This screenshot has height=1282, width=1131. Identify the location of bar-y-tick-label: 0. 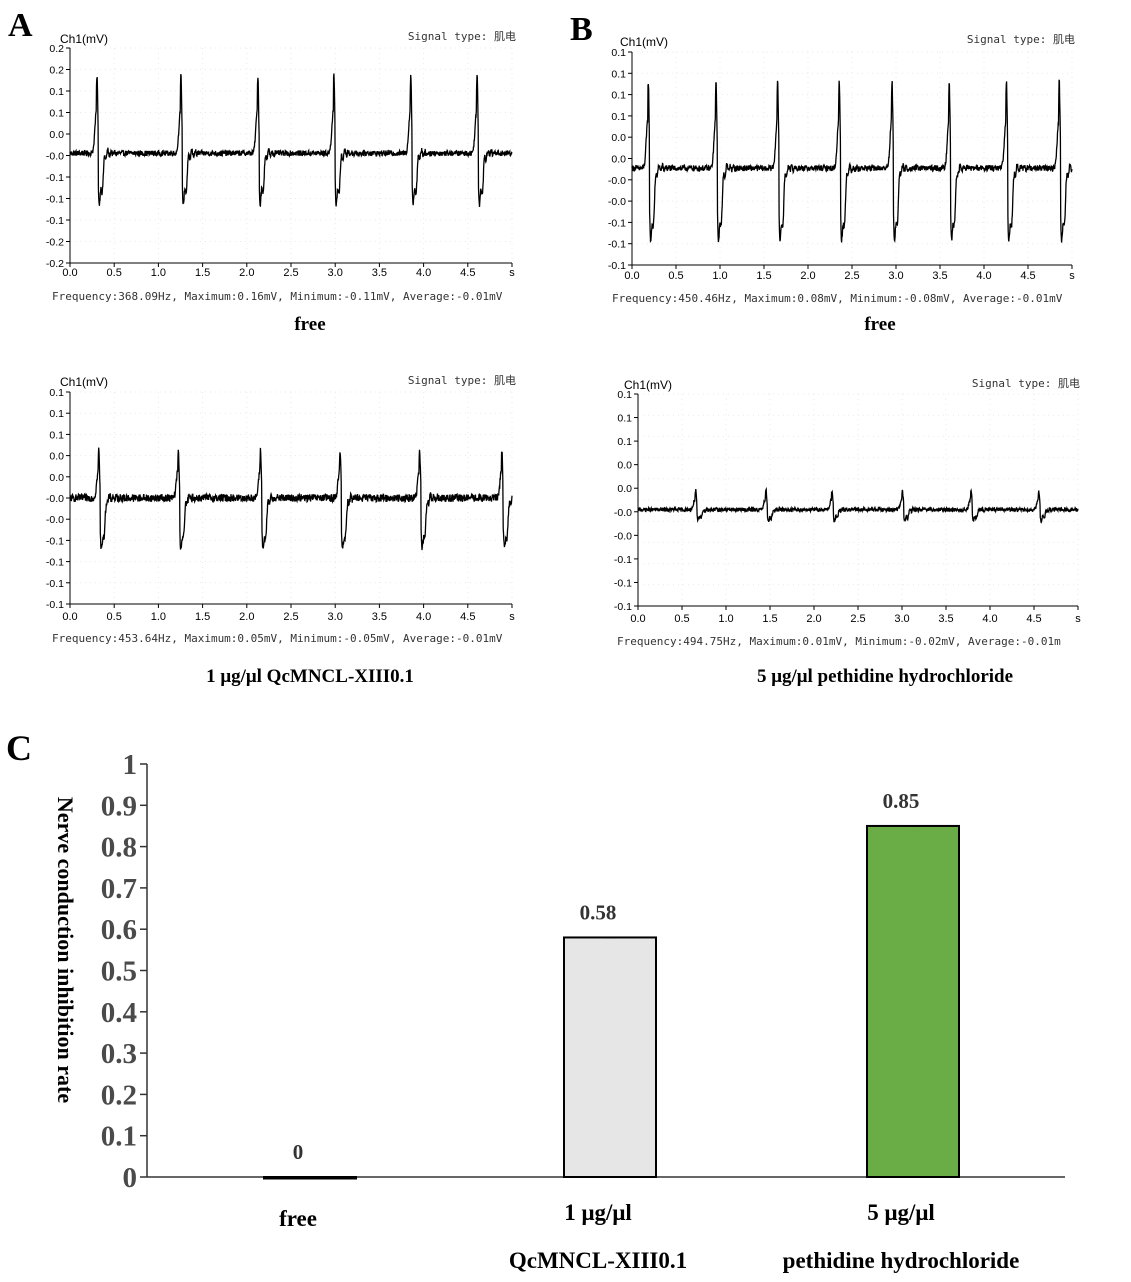
(130, 1178).